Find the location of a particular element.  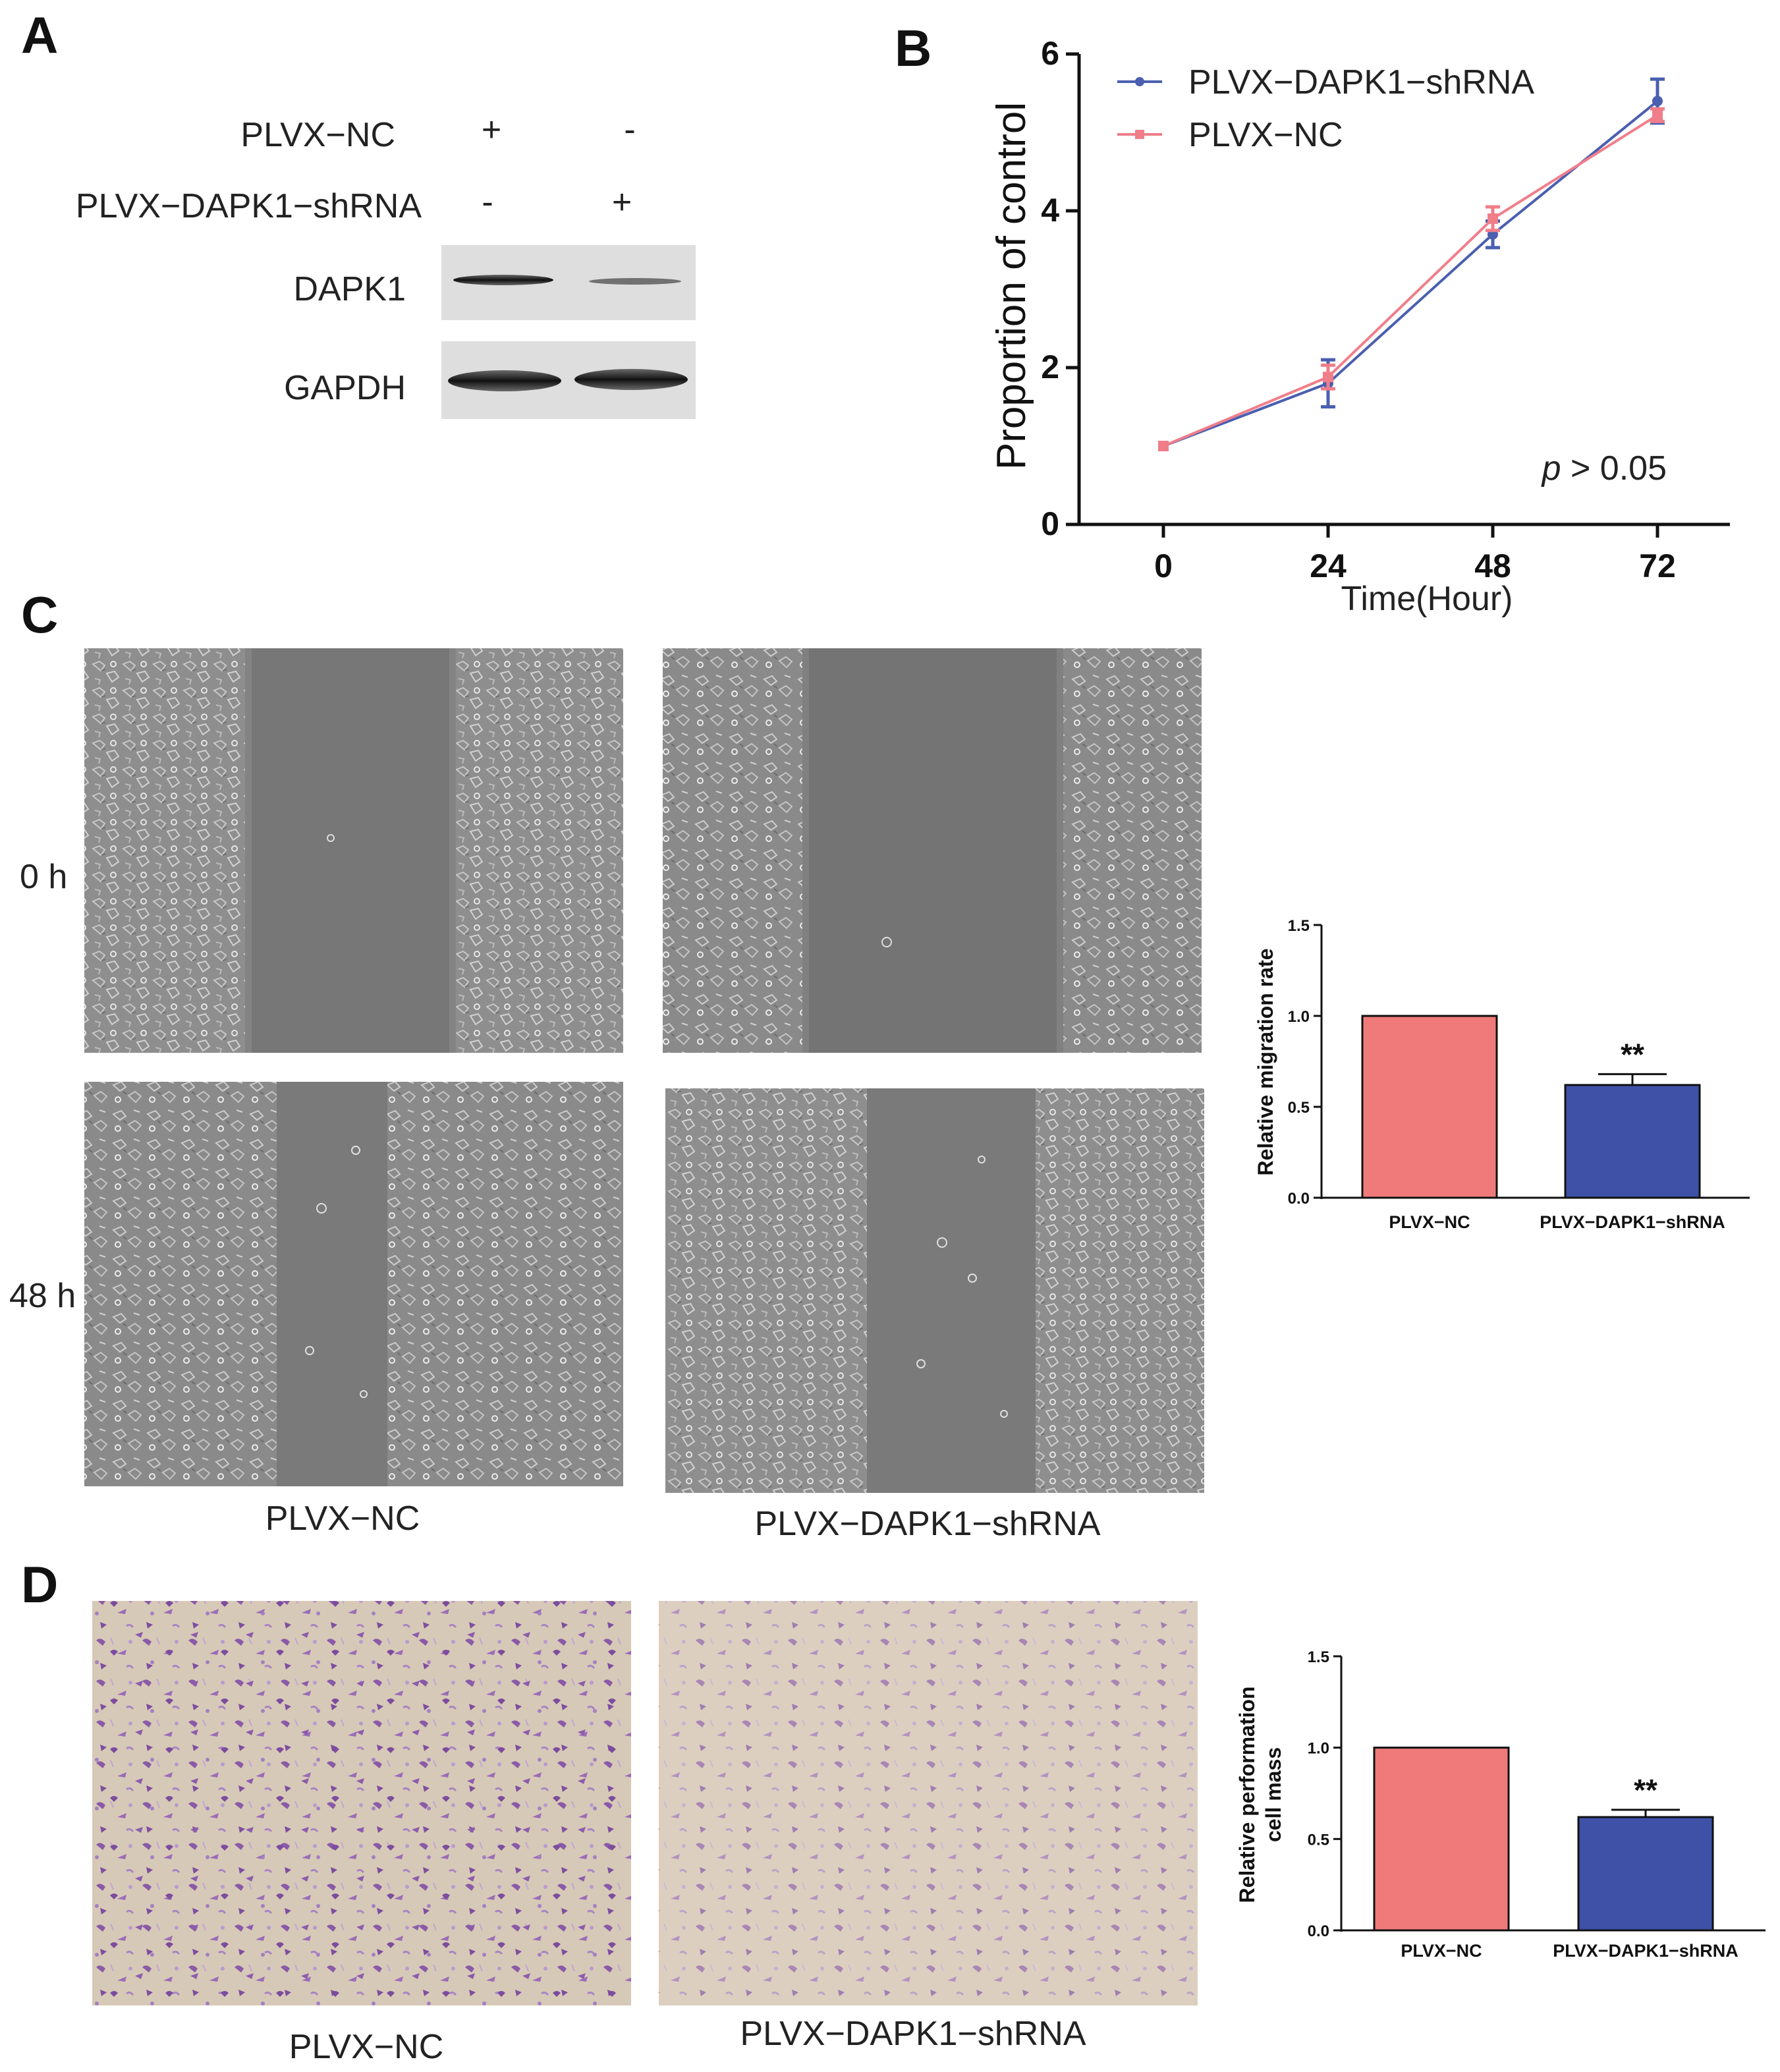

band-gapdh-shrna is located at coordinates (631, 379).